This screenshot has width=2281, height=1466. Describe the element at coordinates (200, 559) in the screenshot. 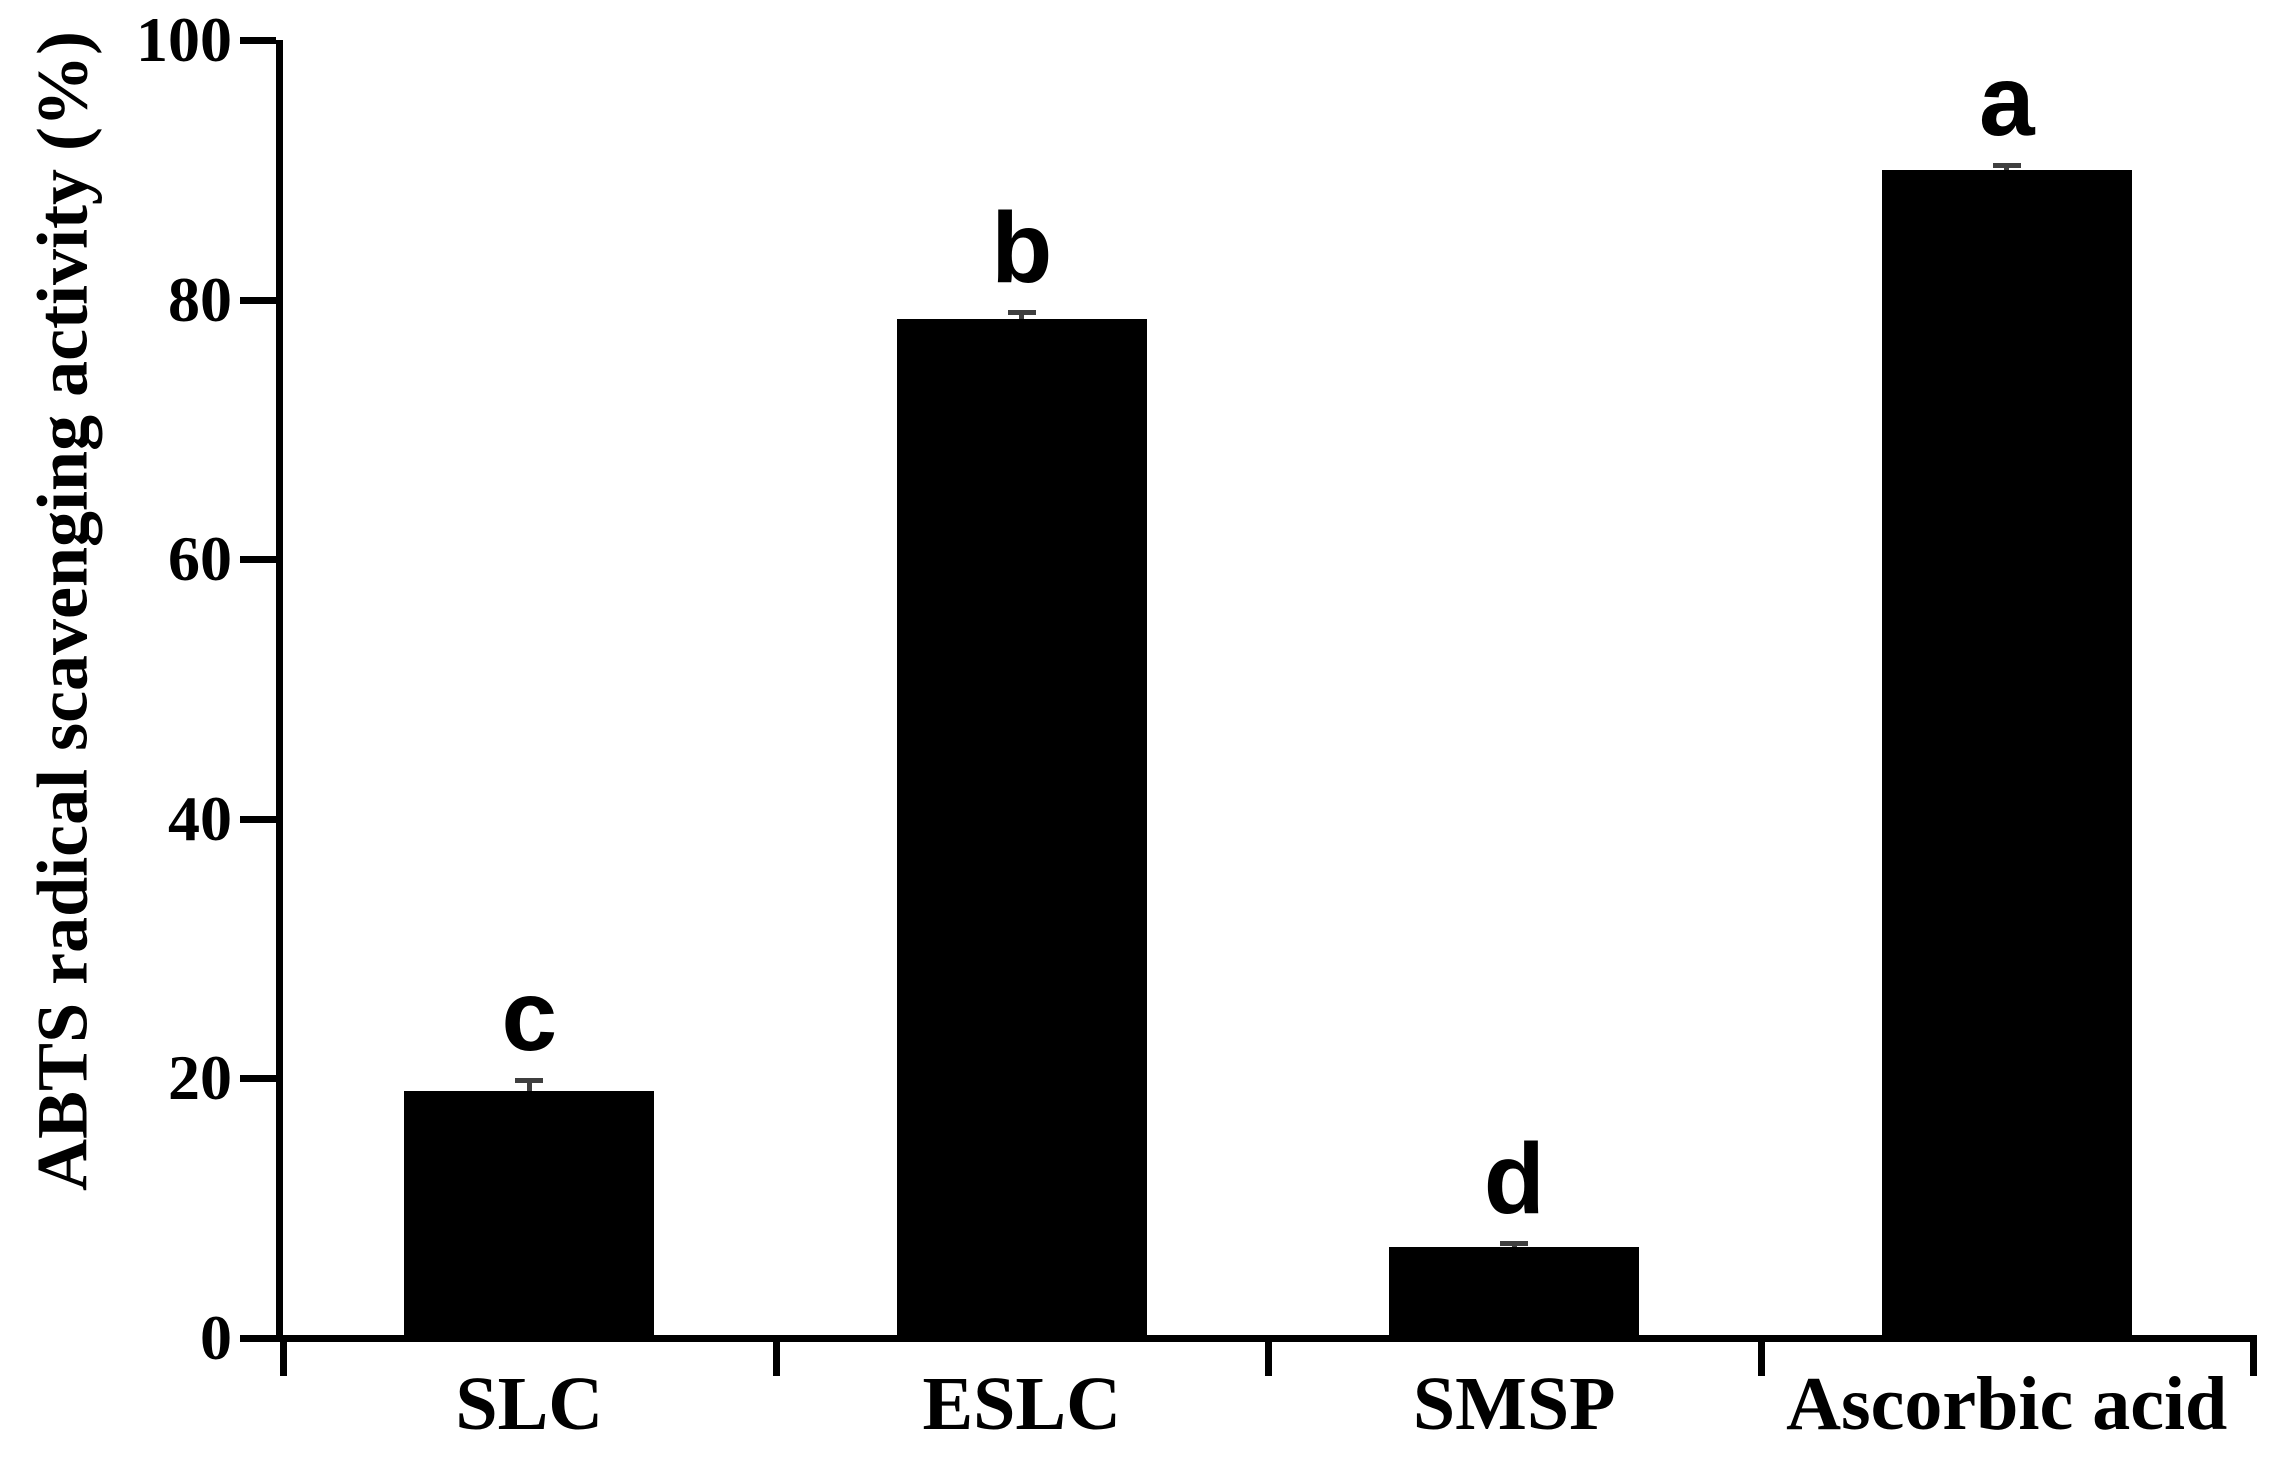

I see `y-tick-label: 60` at that location.